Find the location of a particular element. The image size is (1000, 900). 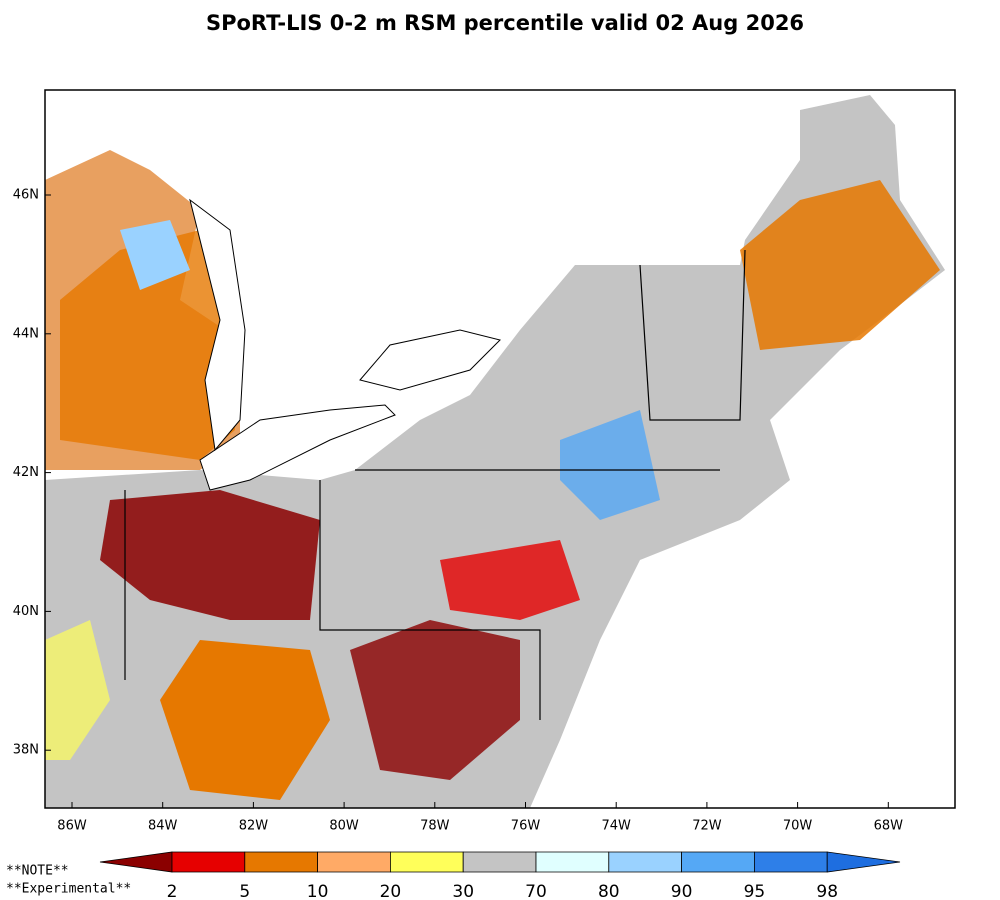

lon-label: 78W is located at coordinates (435, 826).